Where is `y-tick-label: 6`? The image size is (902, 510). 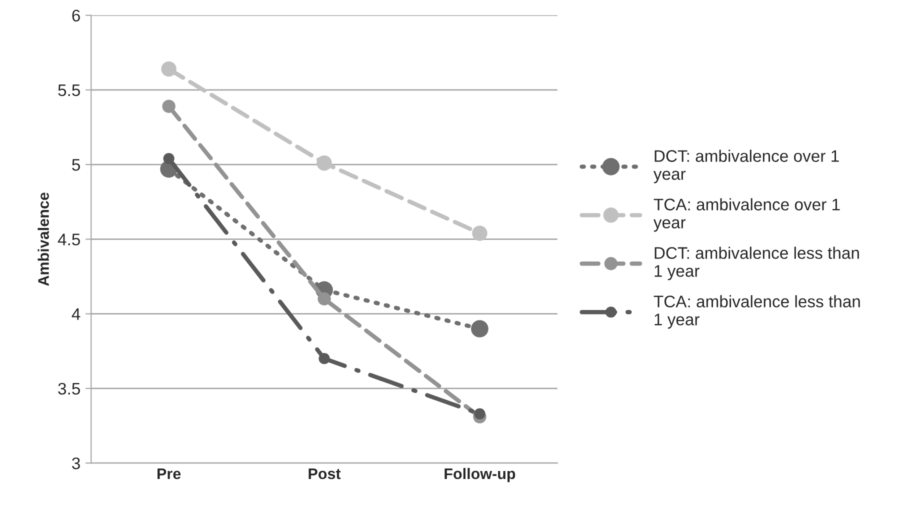 y-tick-label: 6 is located at coordinates (76, 16).